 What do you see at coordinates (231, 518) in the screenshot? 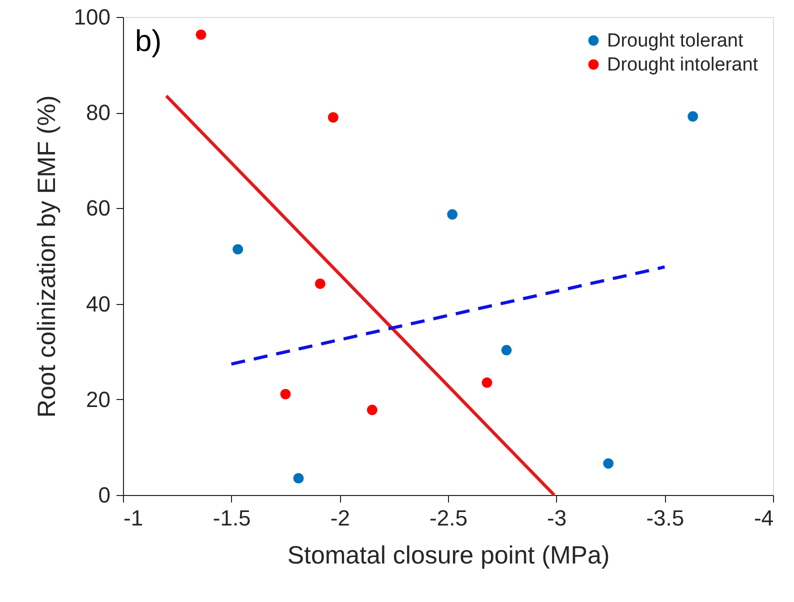
I see `x-tick-label: -1.5` at bounding box center [231, 518].